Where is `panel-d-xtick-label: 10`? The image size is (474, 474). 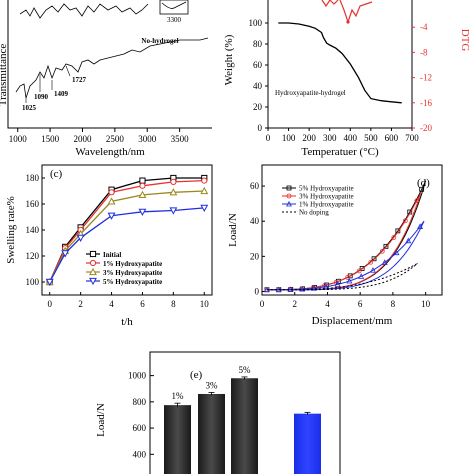
panel-d-xtick-label: 10 is located at coordinates (426, 304).